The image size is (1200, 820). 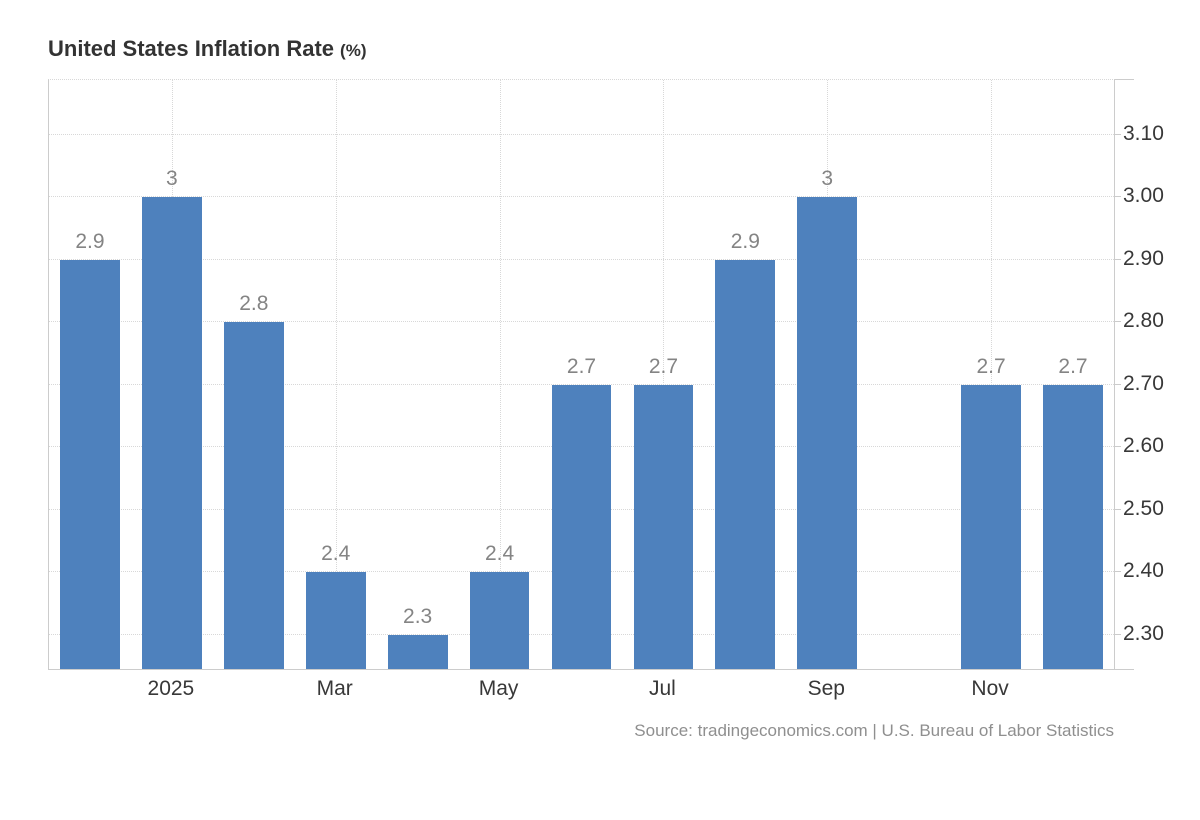 What do you see at coordinates (1143, 571) in the screenshot?
I see `y-tick-label: 2.40` at bounding box center [1143, 571].